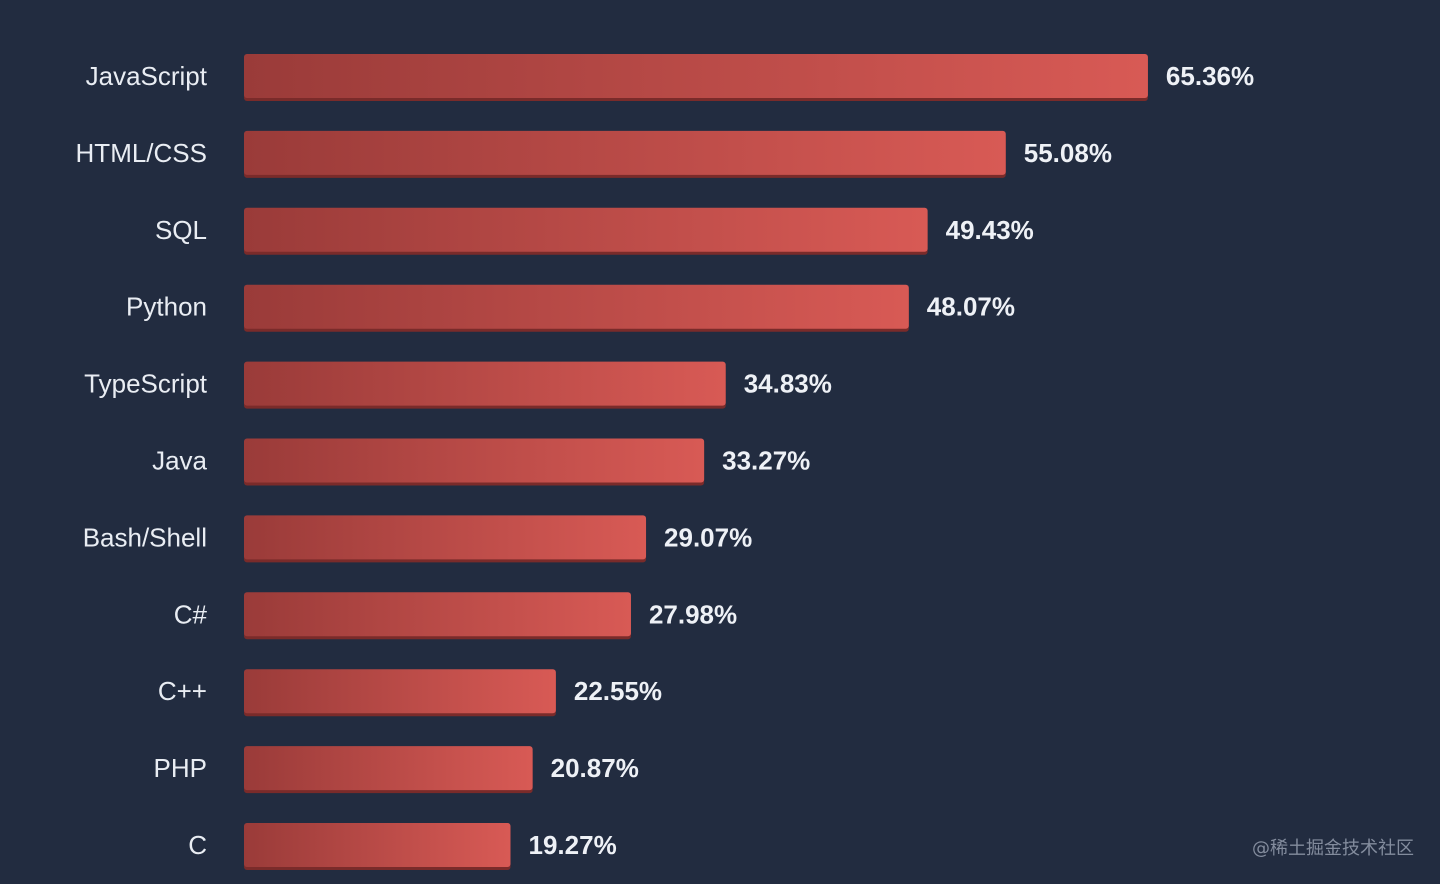 The image size is (1440, 884). I want to click on value-label: 48.07%, so click(971, 307).